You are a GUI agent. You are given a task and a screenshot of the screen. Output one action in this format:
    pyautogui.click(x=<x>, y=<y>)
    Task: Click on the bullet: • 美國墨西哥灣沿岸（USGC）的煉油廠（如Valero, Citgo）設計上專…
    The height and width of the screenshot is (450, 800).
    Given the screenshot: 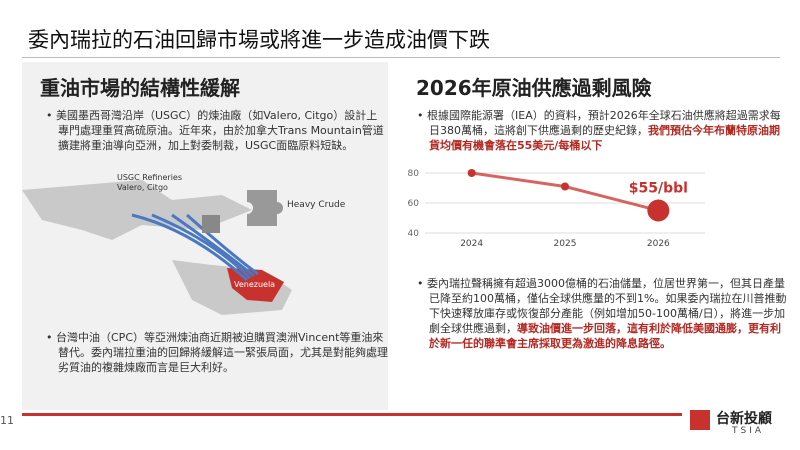 What is the action you would take?
    pyautogui.click(x=215, y=130)
    